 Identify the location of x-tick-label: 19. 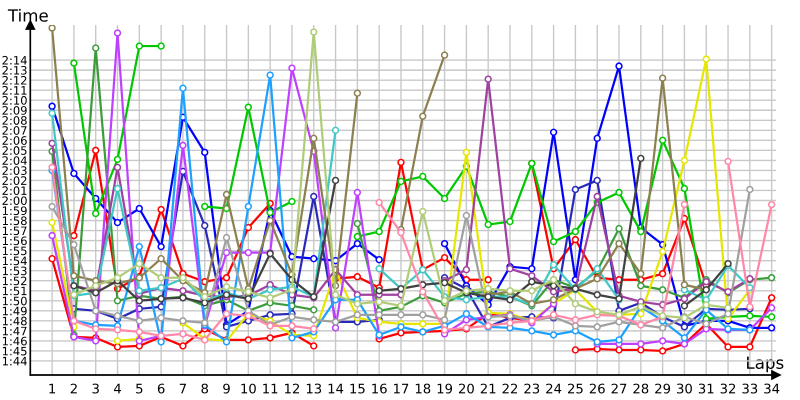
(445, 389).